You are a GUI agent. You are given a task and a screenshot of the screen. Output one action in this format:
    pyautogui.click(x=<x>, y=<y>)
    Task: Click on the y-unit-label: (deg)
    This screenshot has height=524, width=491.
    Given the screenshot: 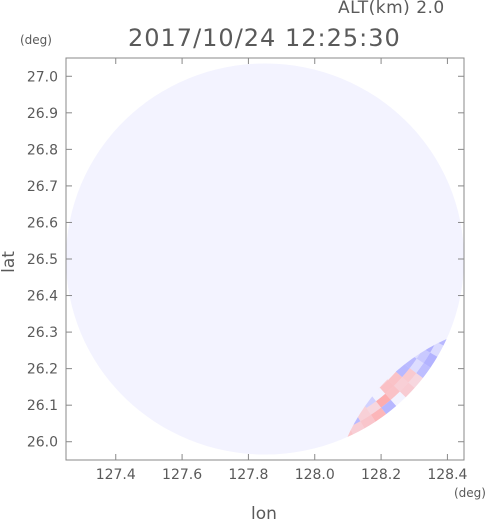 What is the action you would take?
    pyautogui.click(x=36, y=40)
    